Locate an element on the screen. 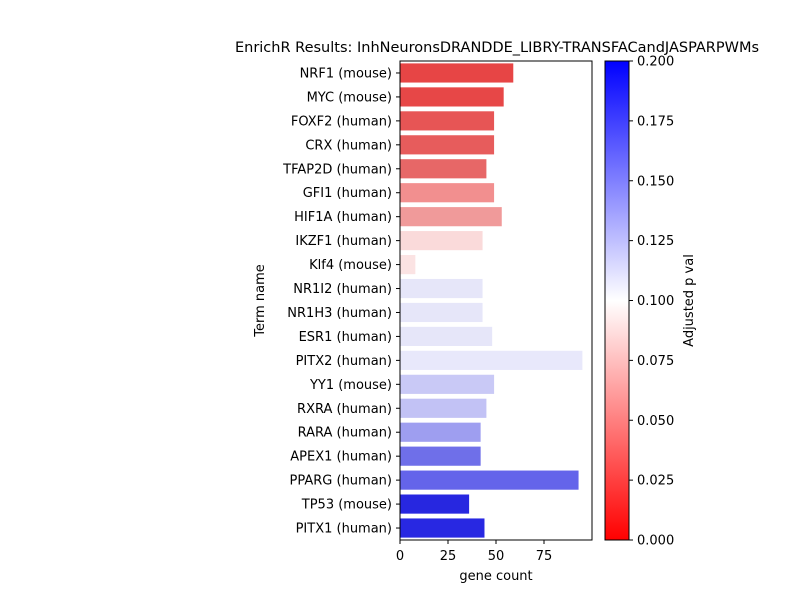 Image resolution: width=800 pixels, height=600 pixels. colorbar is located at coordinates (617, 300).